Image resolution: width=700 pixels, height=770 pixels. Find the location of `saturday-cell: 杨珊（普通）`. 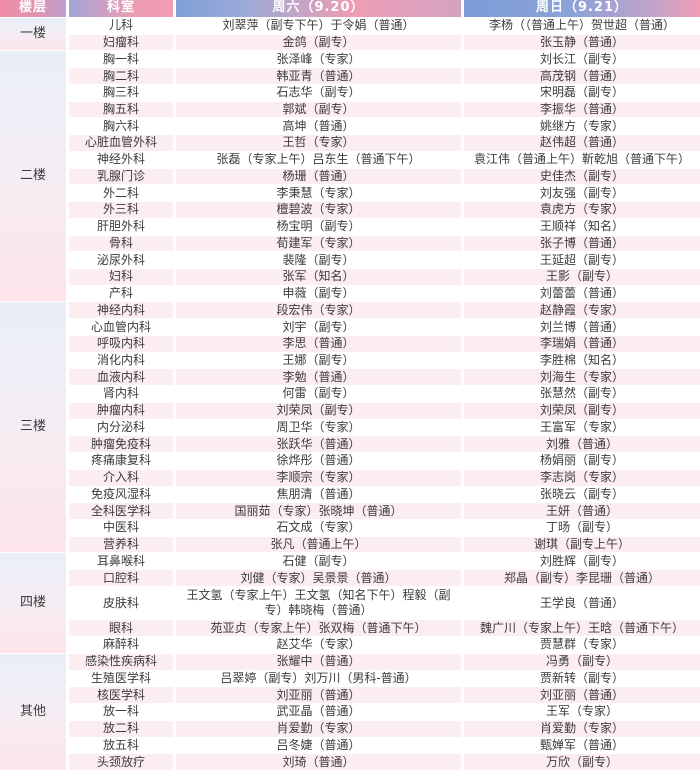

saturday-cell: 杨珊（普通） is located at coordinates (318, 176).